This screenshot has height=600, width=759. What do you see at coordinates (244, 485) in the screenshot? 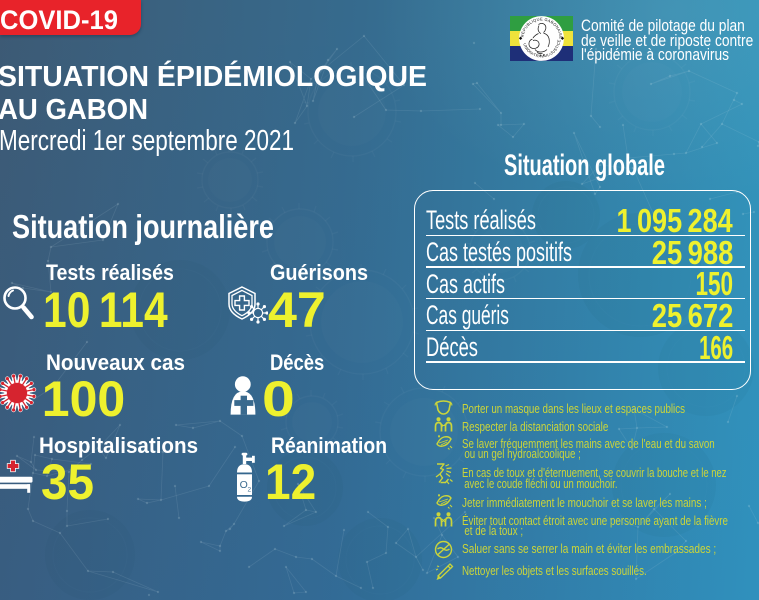
I see `svg-text: O` at bounding box center [244, 485].